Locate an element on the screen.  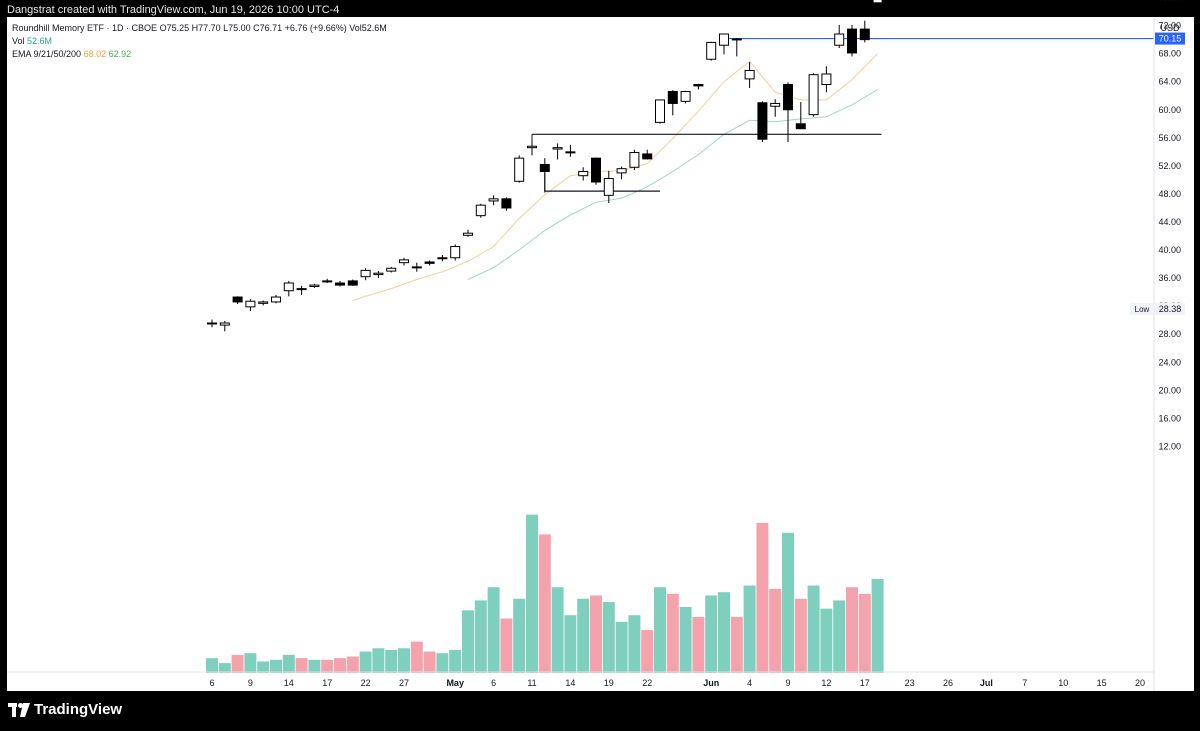
legend-ema-row: EMA 9/21/50/200 68.02 62.92 is located at coordinates (199, 54).